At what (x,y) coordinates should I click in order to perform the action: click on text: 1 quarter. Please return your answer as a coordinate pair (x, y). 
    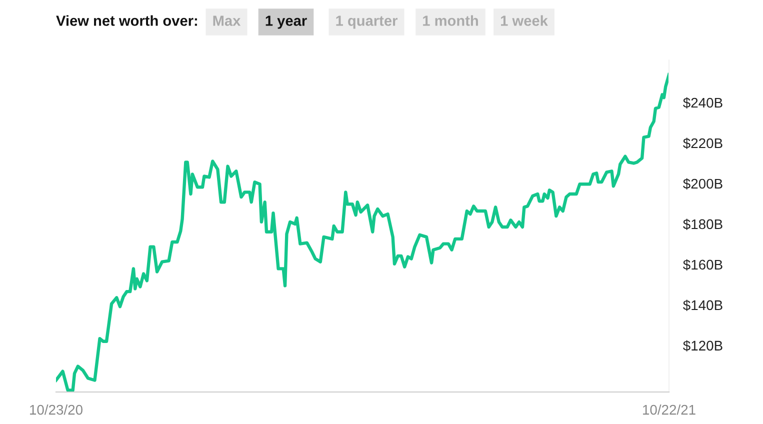
    Looking at the image, I should click on (367, 22).